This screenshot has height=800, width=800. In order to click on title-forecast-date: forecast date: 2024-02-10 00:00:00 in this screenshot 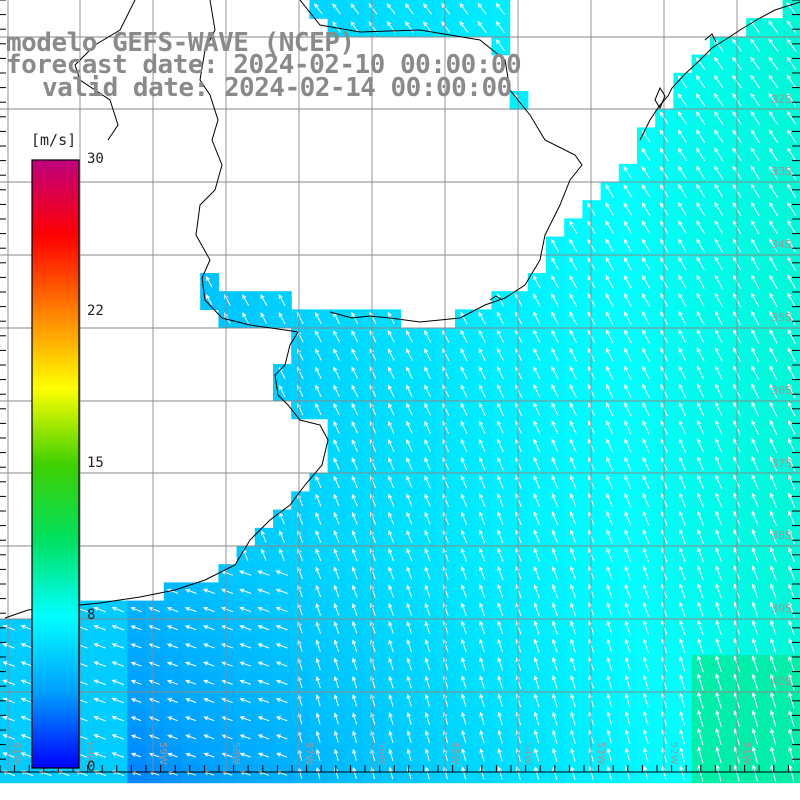, I will do `click(264, 65)`.